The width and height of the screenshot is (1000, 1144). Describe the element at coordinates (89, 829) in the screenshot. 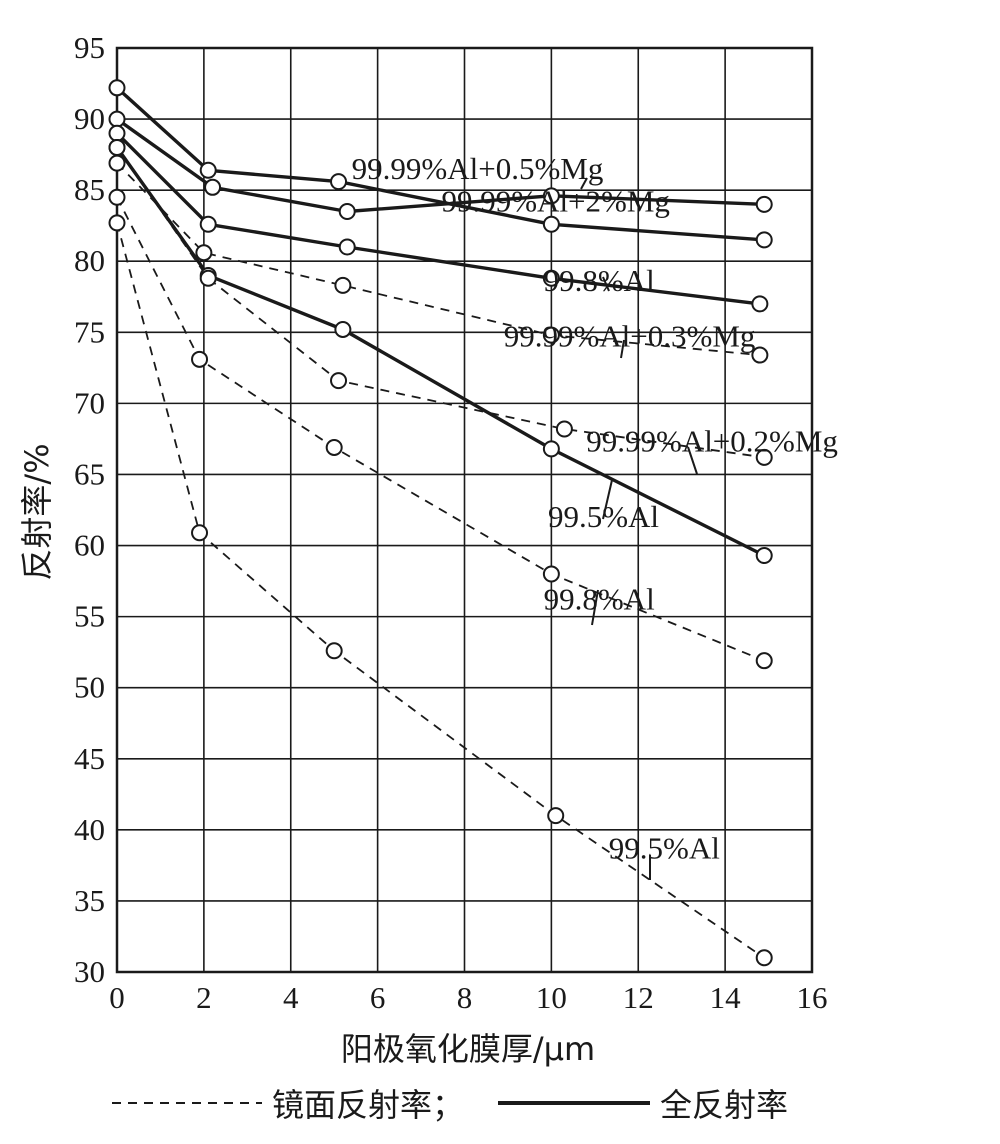

I see `y-tick-label: 40` at that location.